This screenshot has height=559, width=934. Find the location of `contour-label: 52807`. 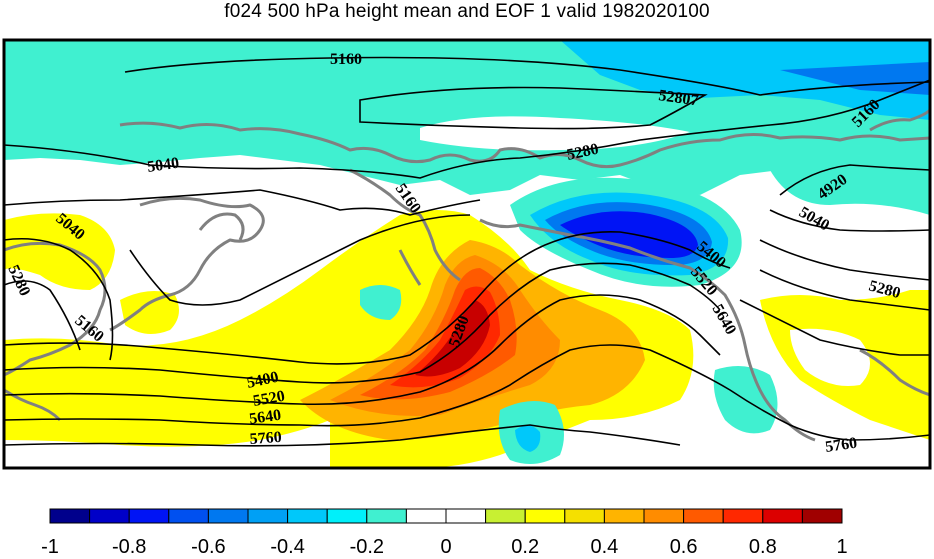

contour-label: 52807 is located at coordinates (678, 98).